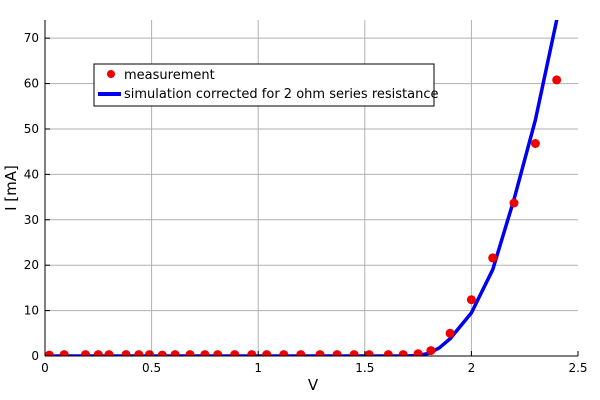 Image resolution: width=600 pixels, height=400 pixels. Describe the element at coordinates (151, 368) in the screenshot. I see `x-tick-label: 0.5` at that location.